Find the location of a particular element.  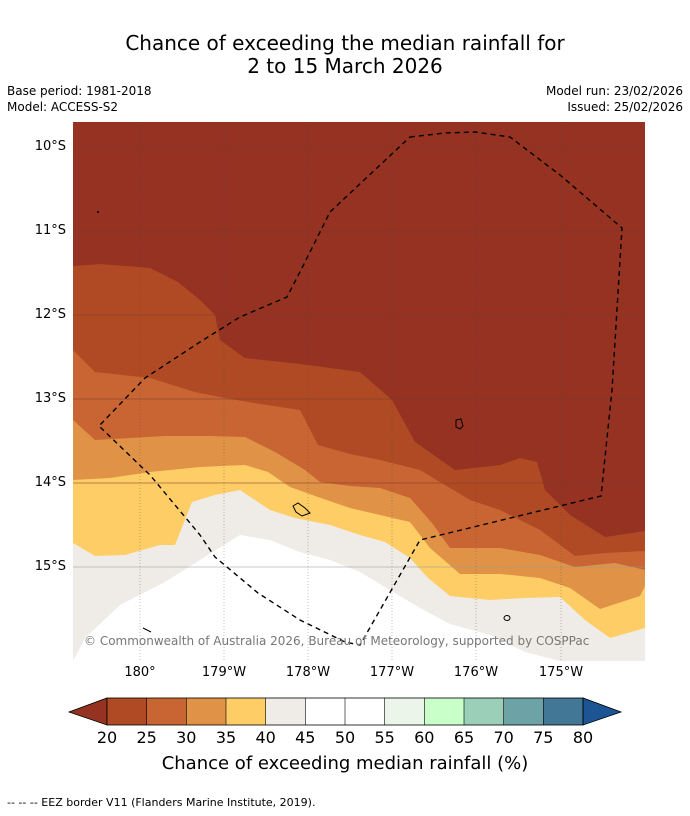

colorbar-tick: 35 is located at coordinates (226, 737).